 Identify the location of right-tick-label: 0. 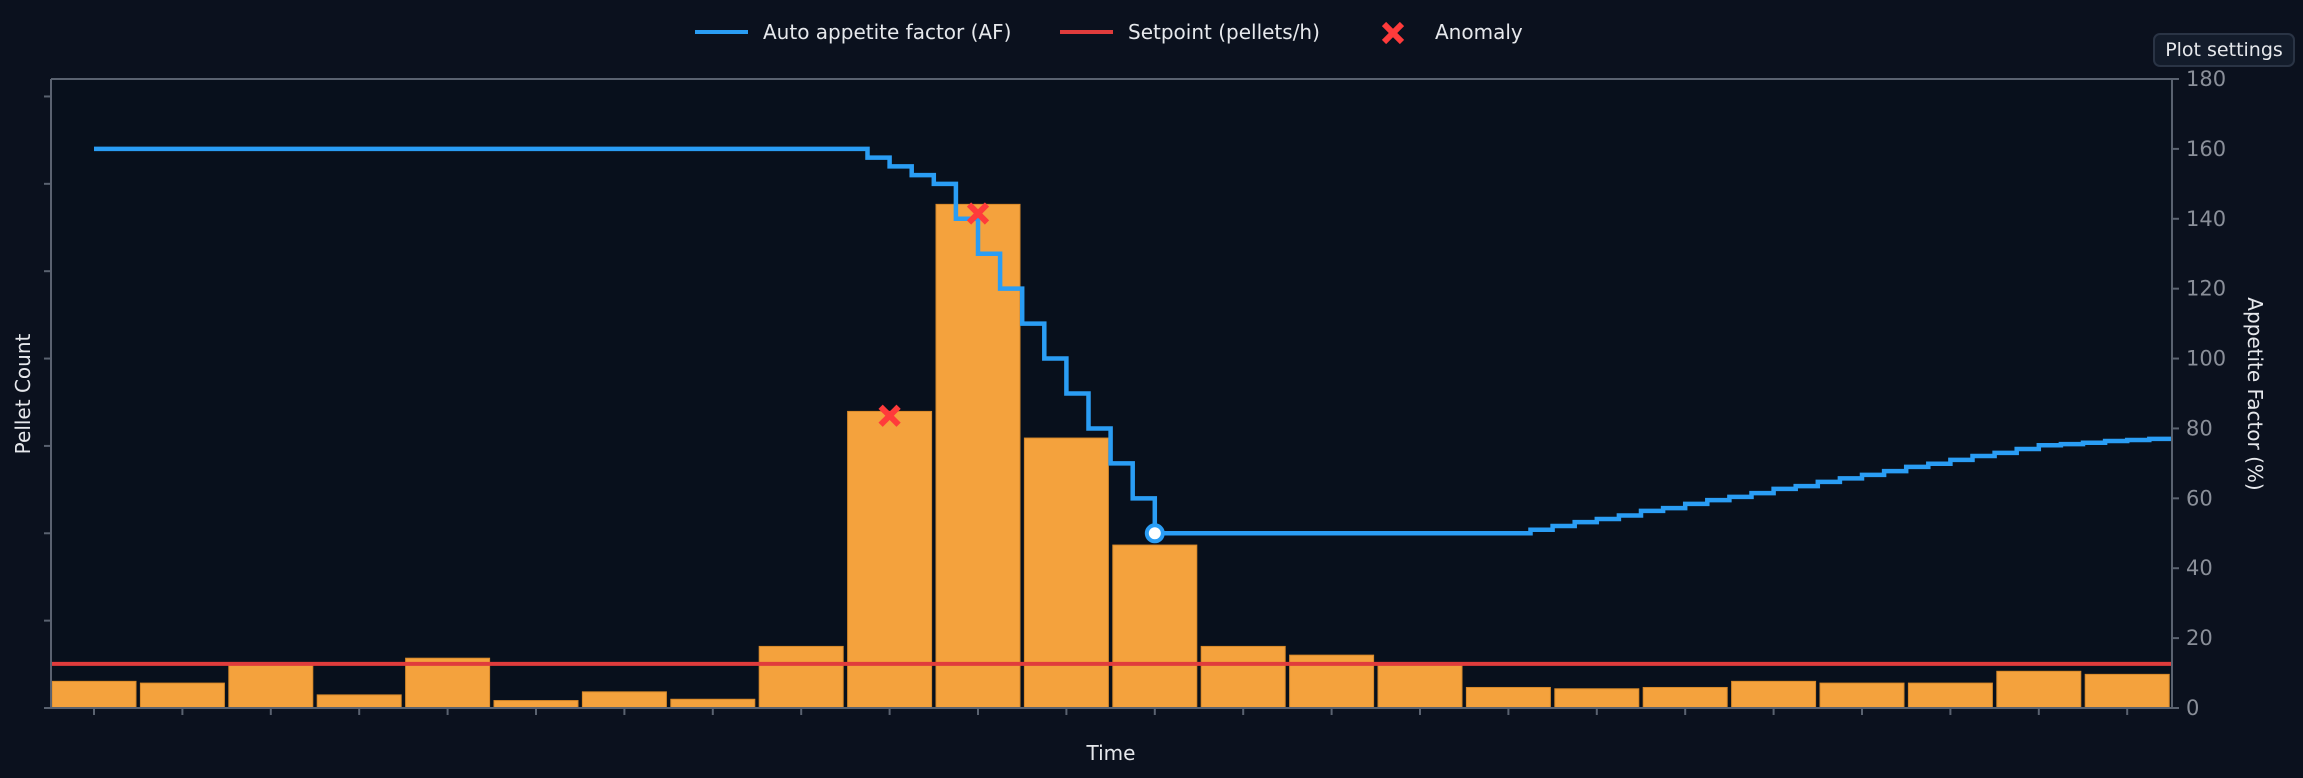
(2192, 708).